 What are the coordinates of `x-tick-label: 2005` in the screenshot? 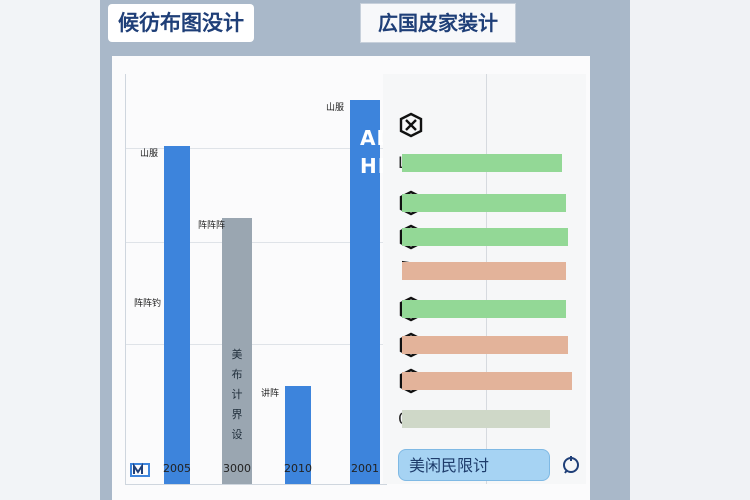 It's located at (177, 468).